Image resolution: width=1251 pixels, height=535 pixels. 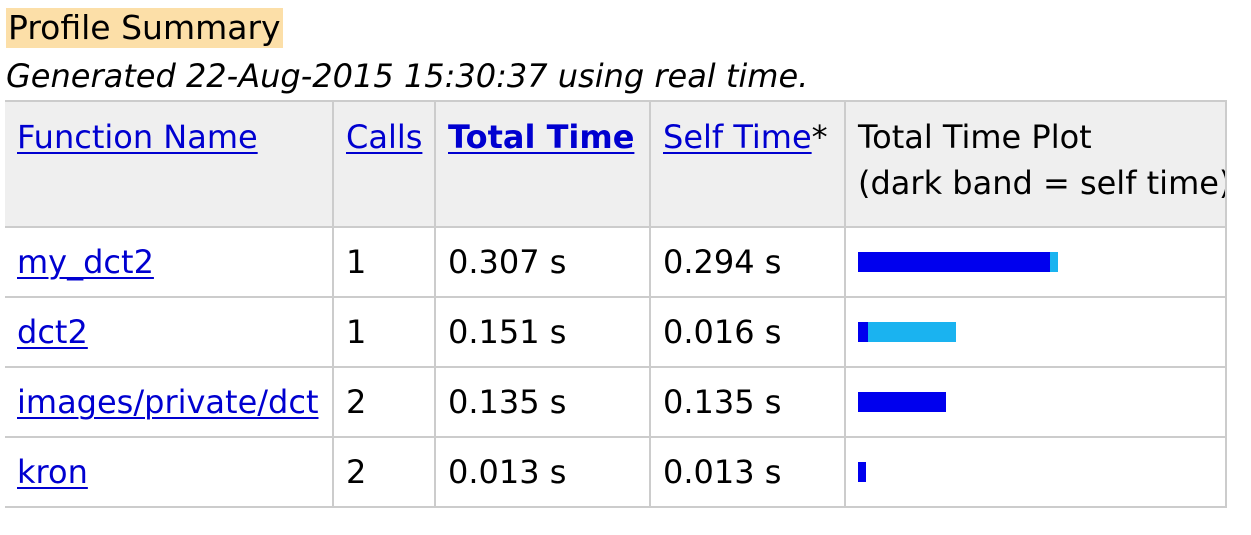 What do you see at coordinates (169, 472) in the screenshot?
I see `function-name-cell: kron` at bounding box center [169, 472].